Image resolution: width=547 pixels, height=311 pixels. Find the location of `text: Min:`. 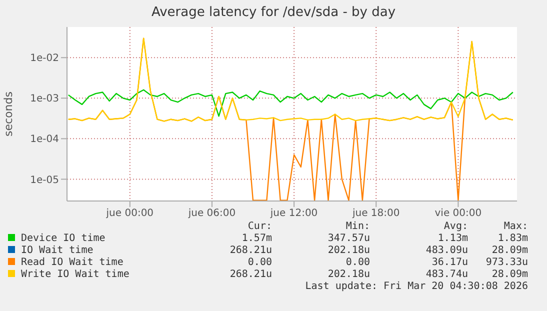

text: Min: is located at coordinates (357, 227).